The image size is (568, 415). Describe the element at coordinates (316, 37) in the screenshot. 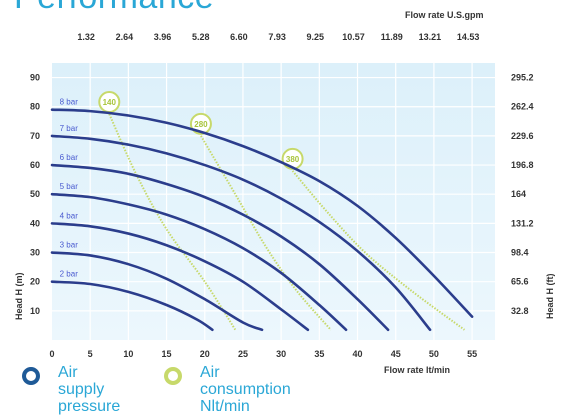

I see `x-top-tick-label: 9.25` at that location.